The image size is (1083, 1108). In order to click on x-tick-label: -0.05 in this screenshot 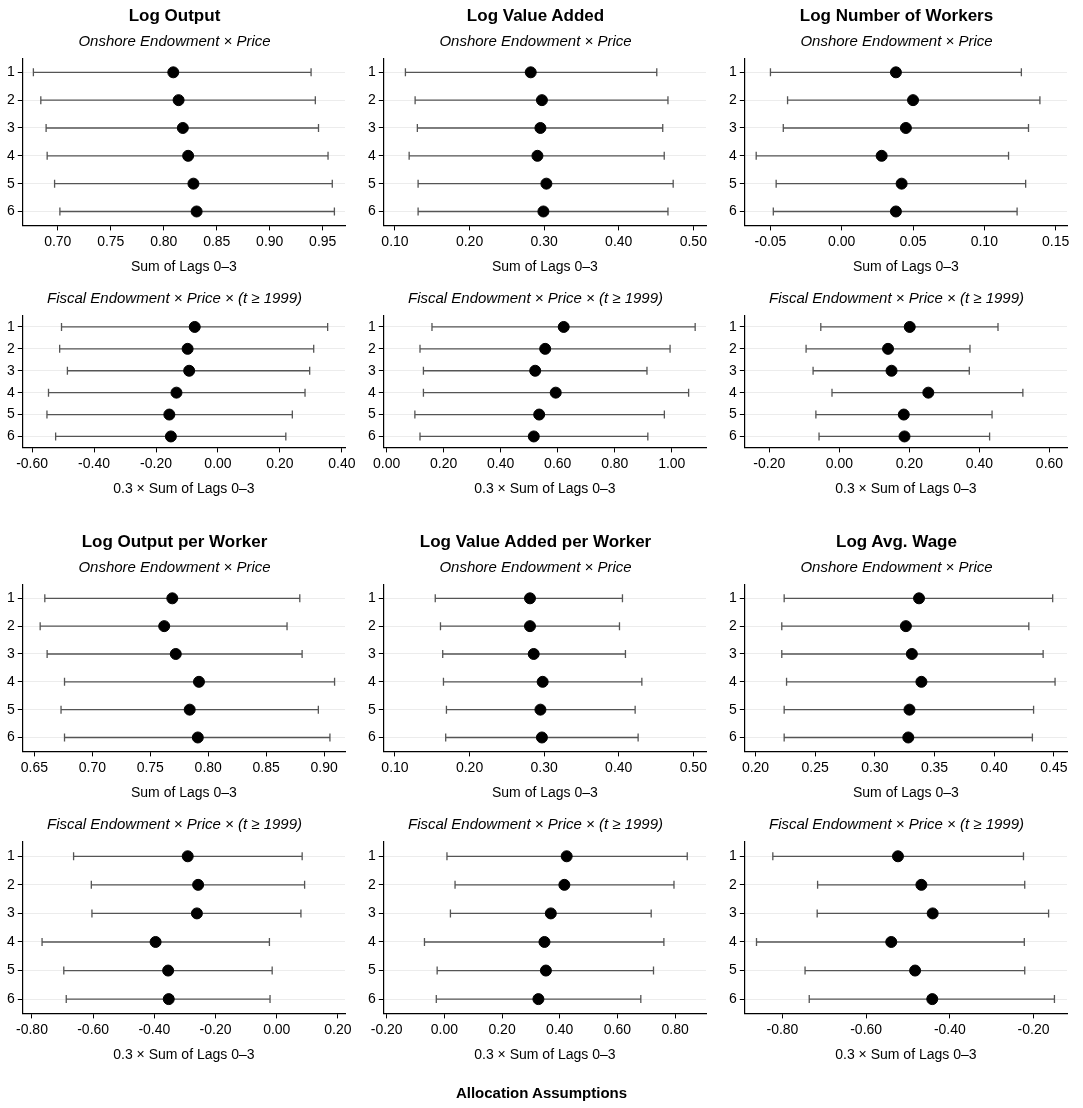, I will do `click(770, 240)`.